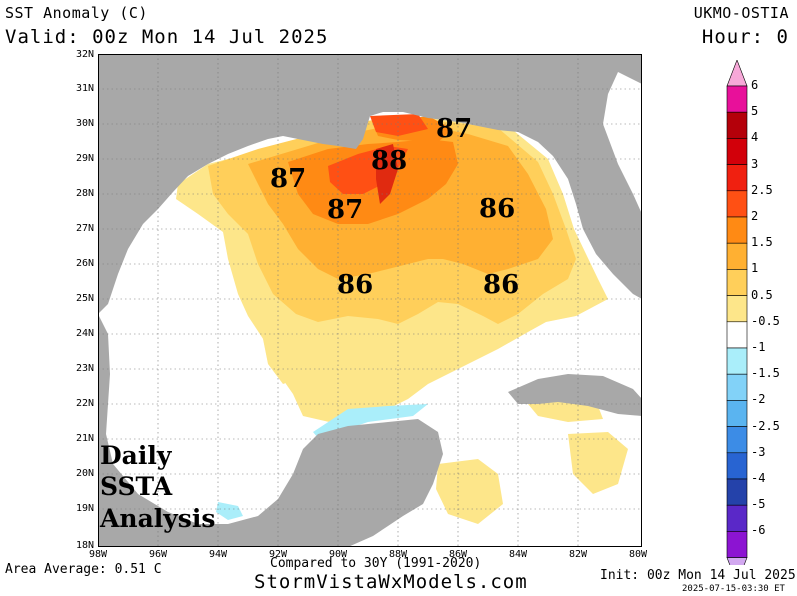  What do you see at coordinates (765, 373) in the screenshot?
I see `colorbar-tick-label: -1.5` at bounding box center [765, 373].